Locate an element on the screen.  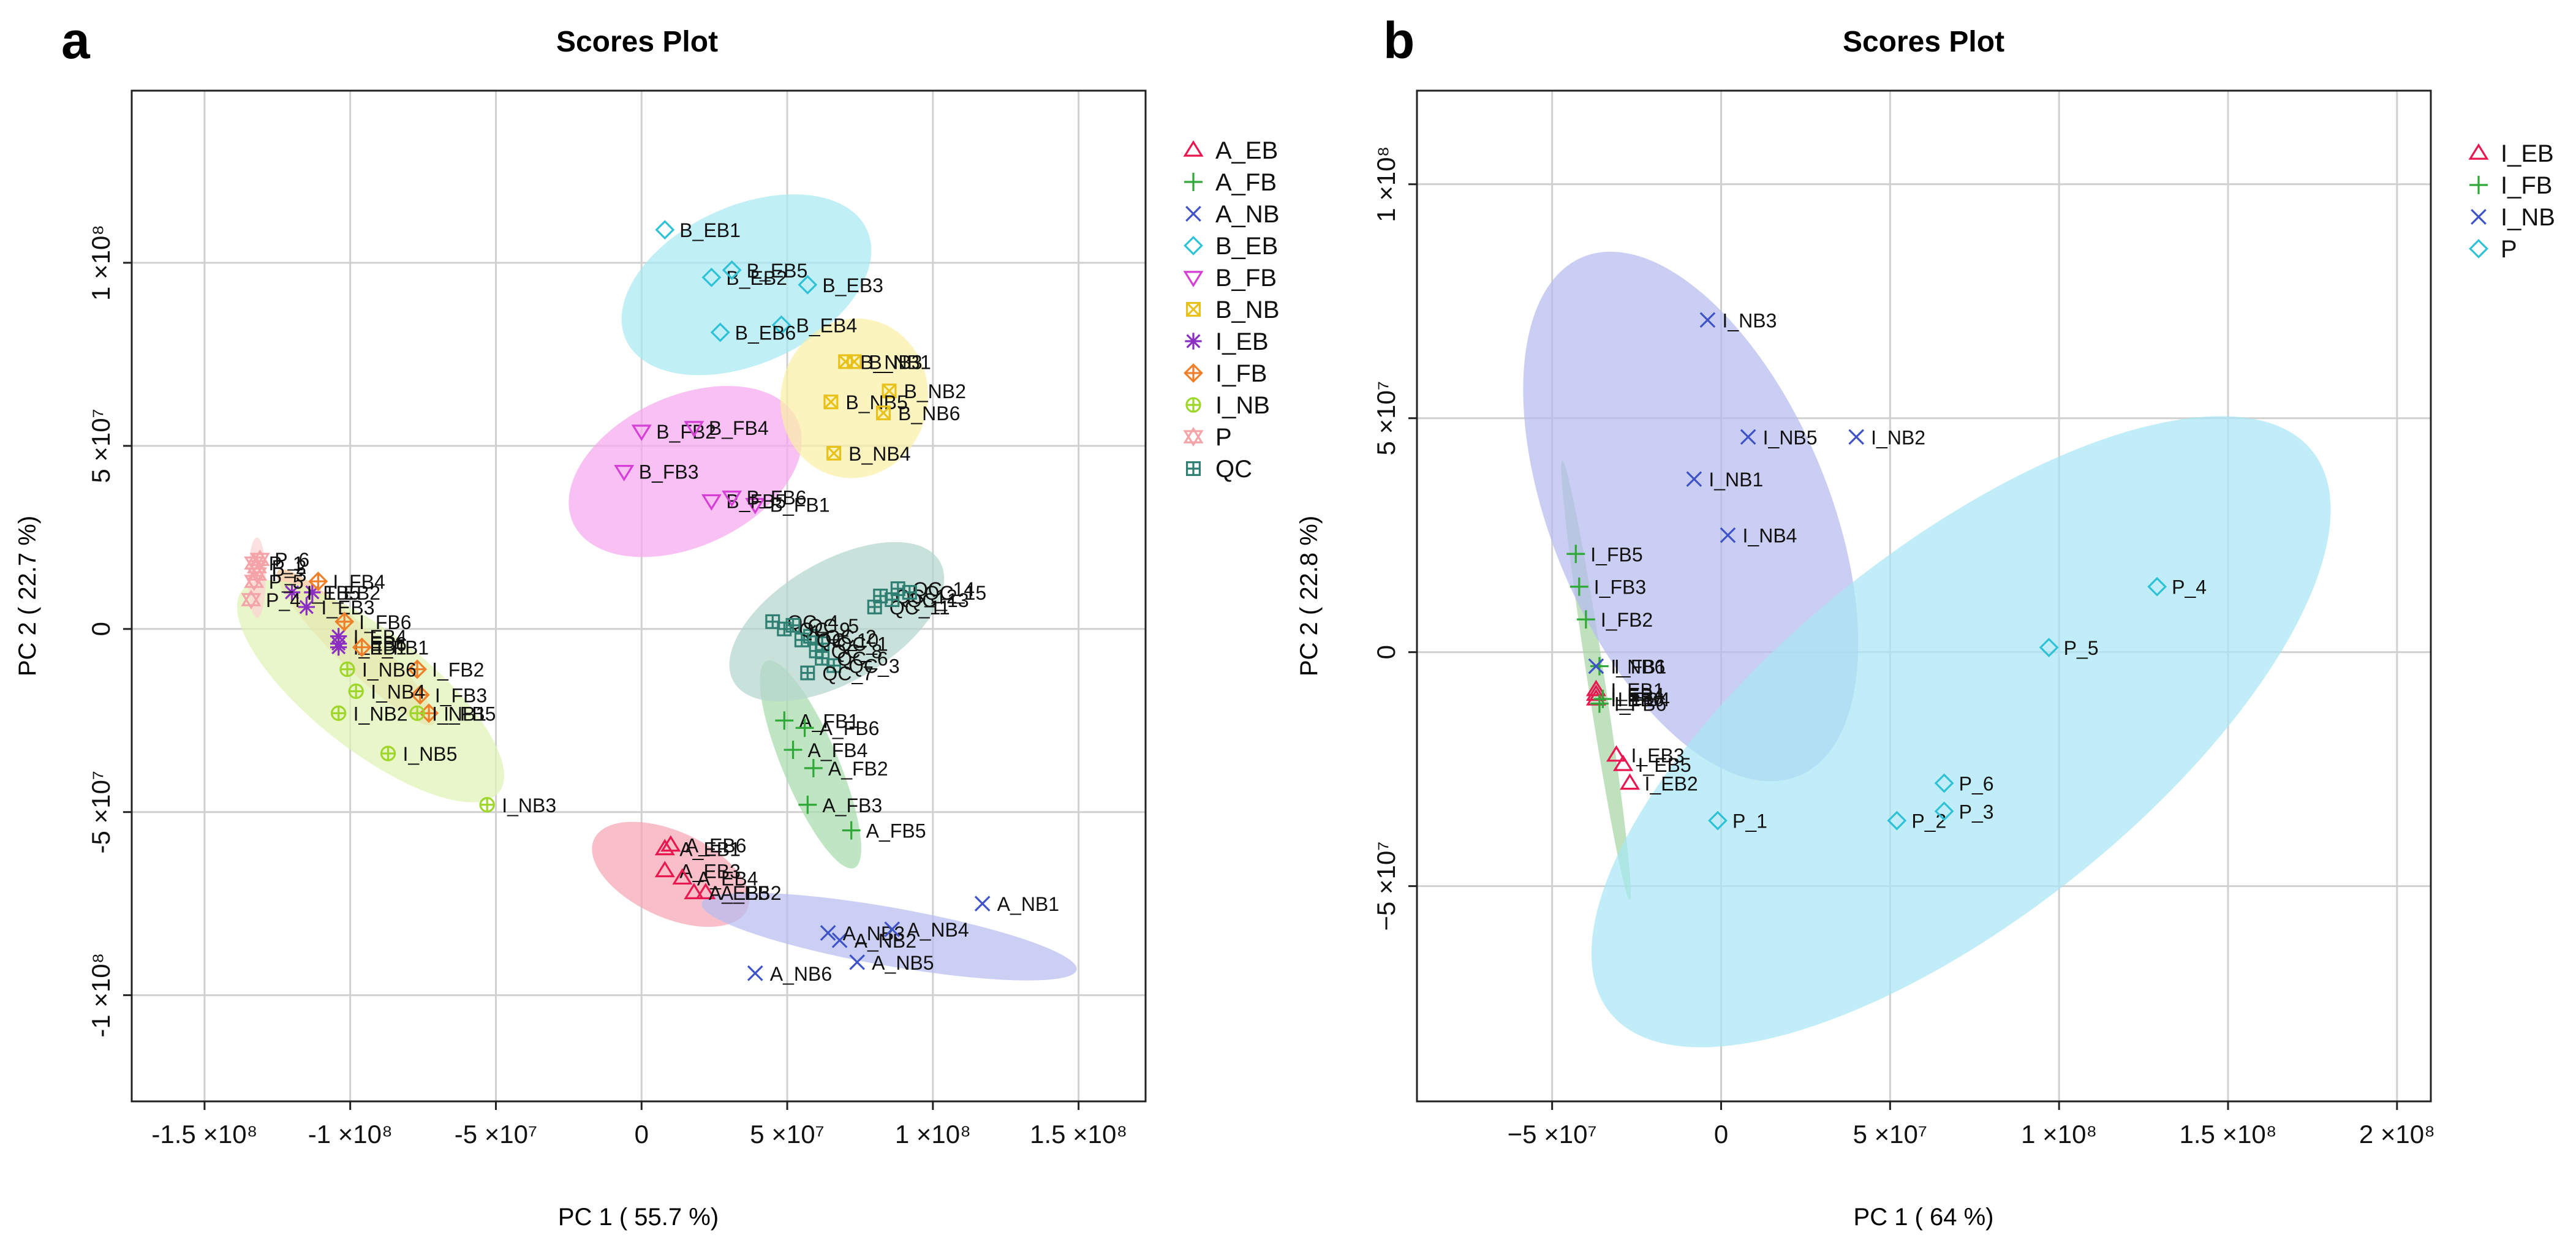
panel-a-y-tick-label: 0 is located at coordinates (100, 629).